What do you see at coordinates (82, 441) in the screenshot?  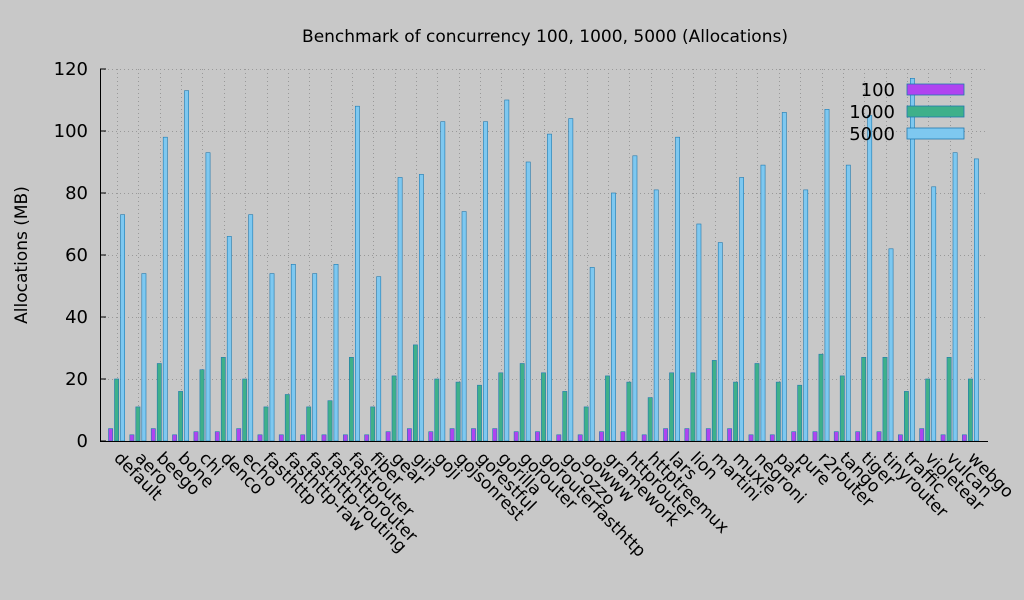 I see `y-tick-label: 0` at bounding box center [82, 441].